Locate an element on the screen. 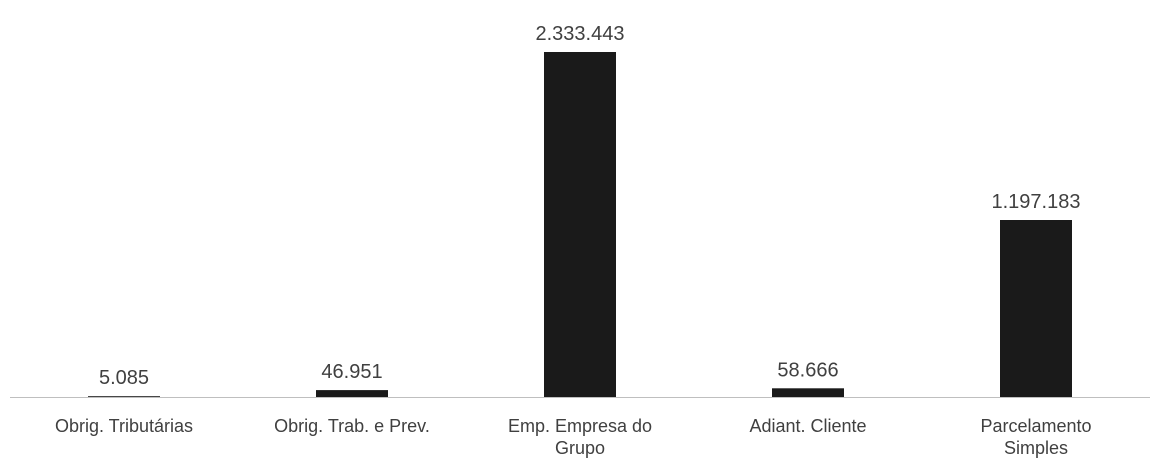  x-tick-label-line: Obrig. Trab. e Prev. is located at coordinates (352, 426).